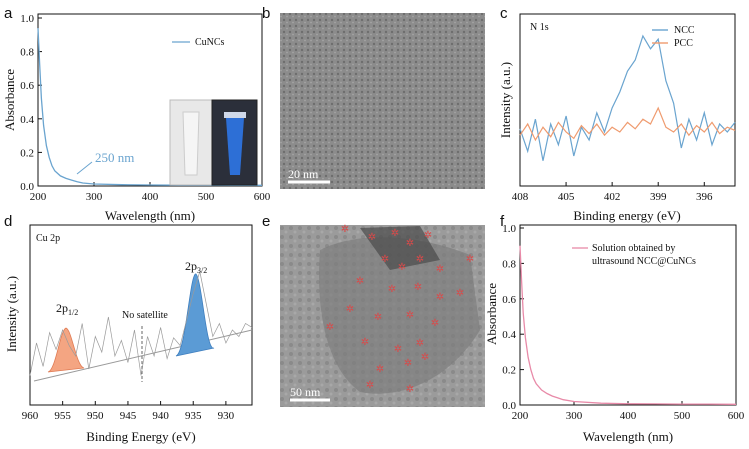 Image resolution: width=749 pixels, height=449 pixels. Describe the element at coordinates (27, 120) in the screenshot. I see `panel-a-ytick-label: 0.4` at that location.